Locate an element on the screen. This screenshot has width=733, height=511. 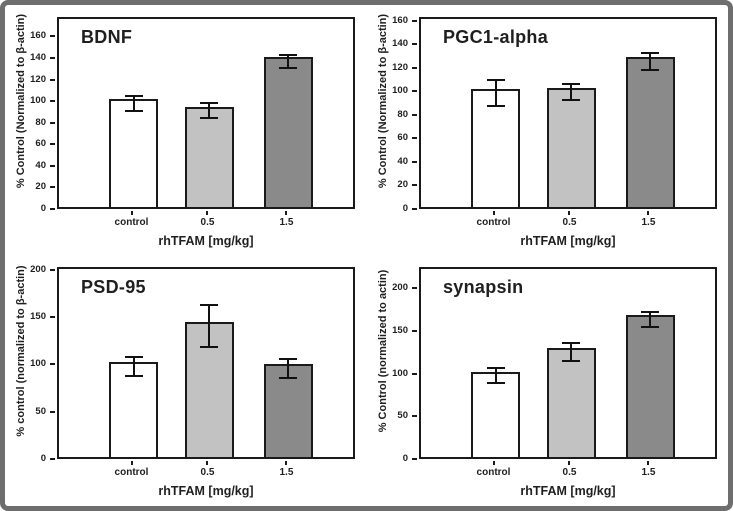
y-tick-label: 100 is located at coordinates (400, 373).